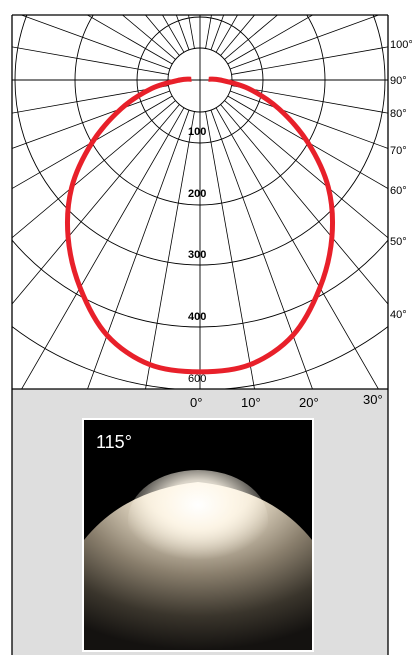 Image resolution: width=412 pixels, height=655 pixels. I want to click on angle-label-100: 100°, so click(401, 45).